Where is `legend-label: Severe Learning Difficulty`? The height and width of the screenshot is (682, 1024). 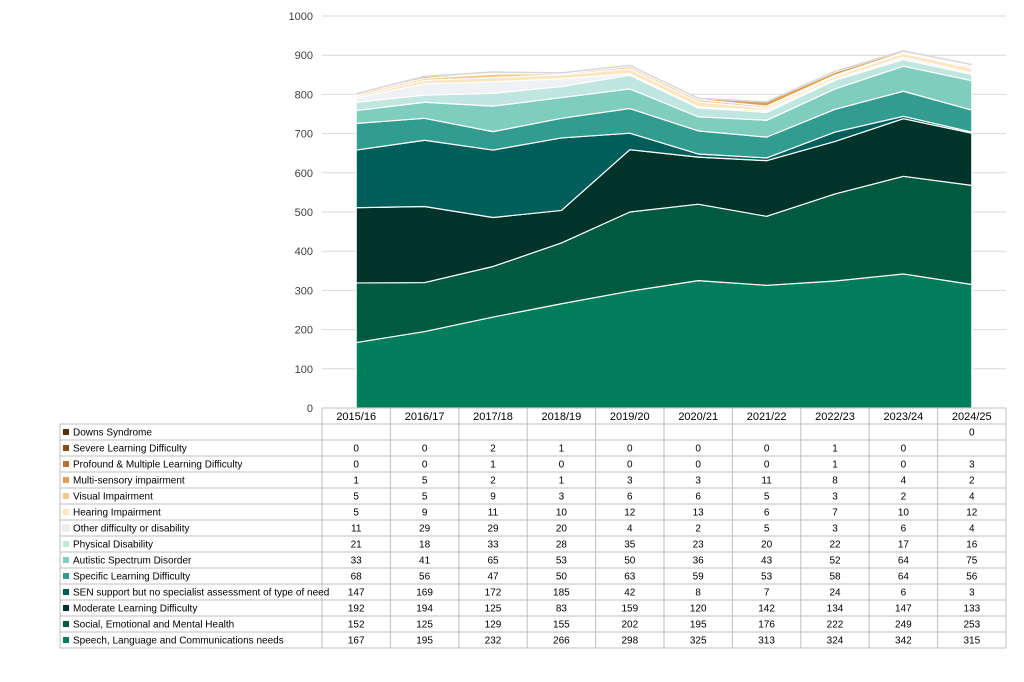 legend-label: Severe Learning Difficulty is located at coordinates (130, 449).